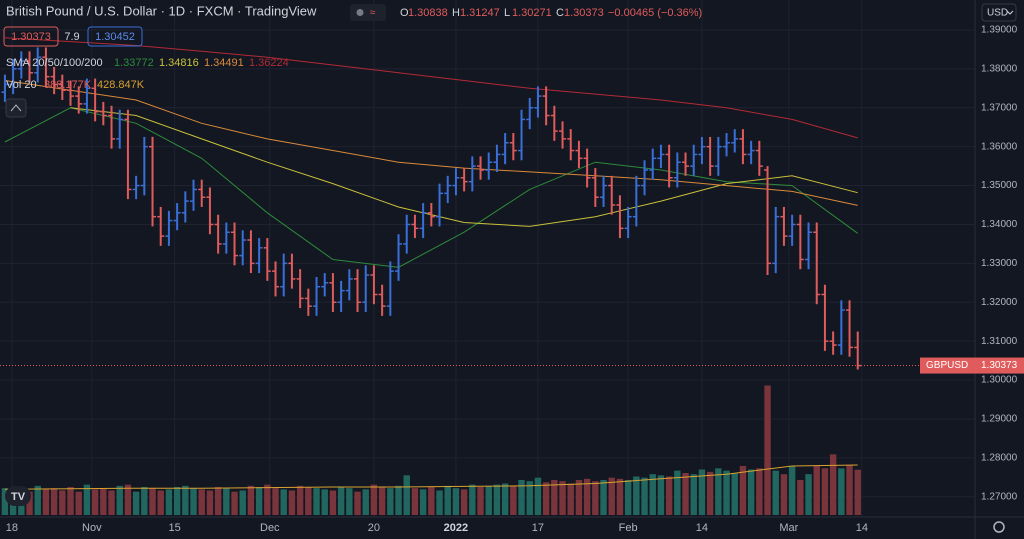 This screenshot has width=1024, height=539. What do you see at coordinates (999, 496) in the screenshot?
I see `y-tick-label: 1.27000` at bounding box center [999, 496].